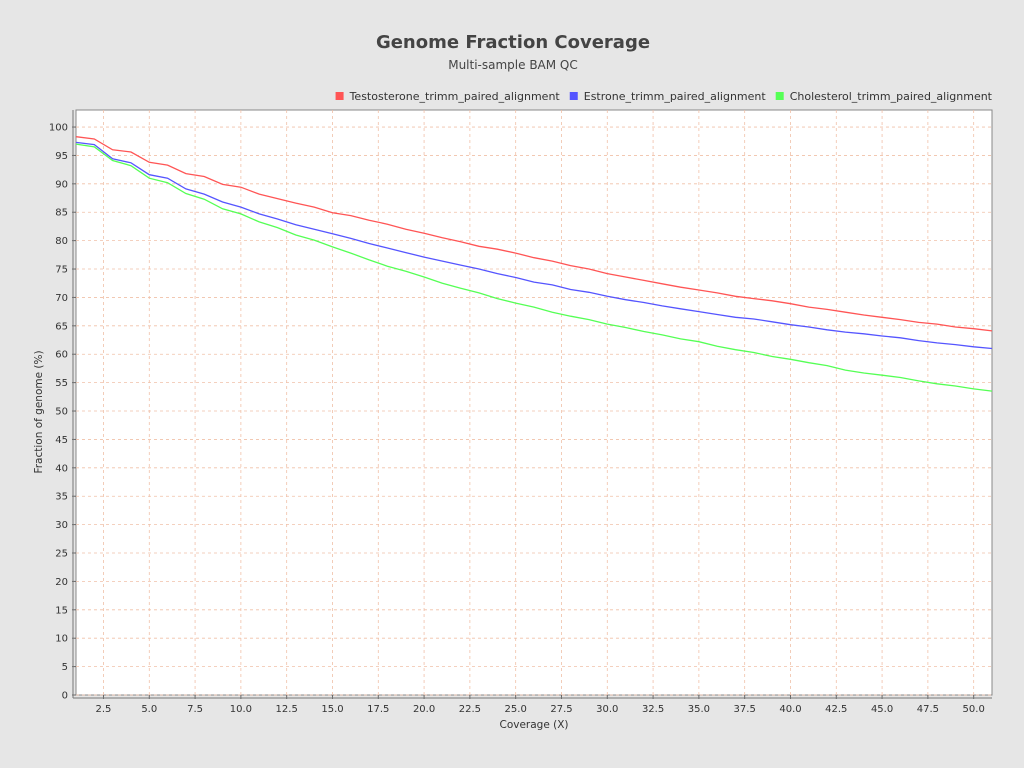 The height and width of the screenshot is (768, 1024). Describe the element at coordinates (61, 497) in the screenshot. I see `y-tick-label: 35` at that location.